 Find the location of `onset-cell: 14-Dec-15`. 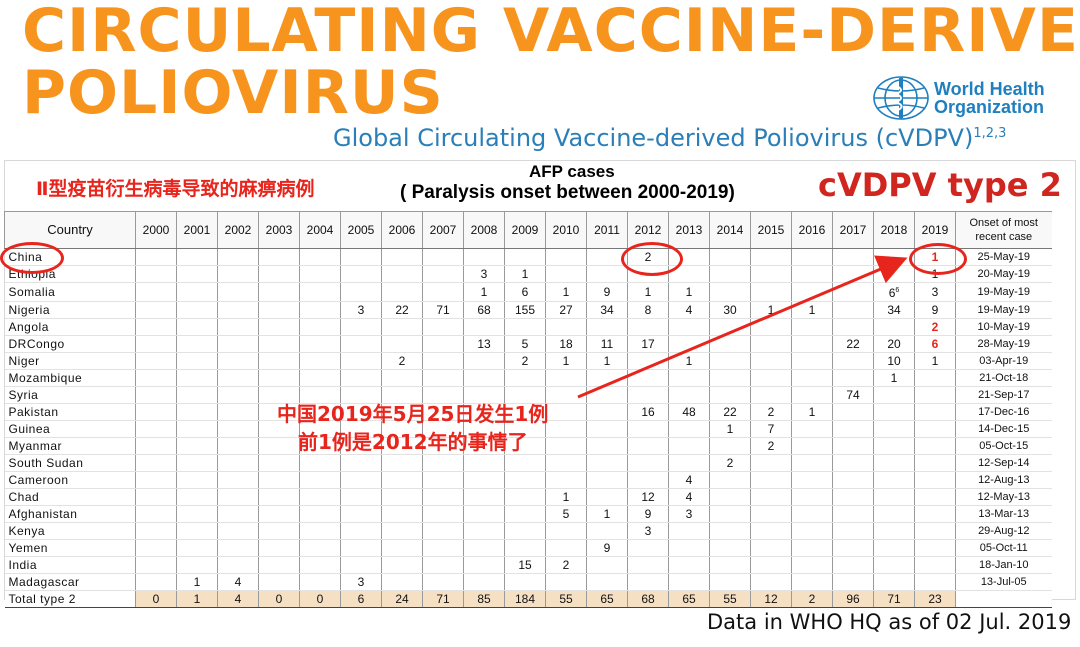

onset-cell: 14-Dec-15 is located at coordinates (1003, 429).